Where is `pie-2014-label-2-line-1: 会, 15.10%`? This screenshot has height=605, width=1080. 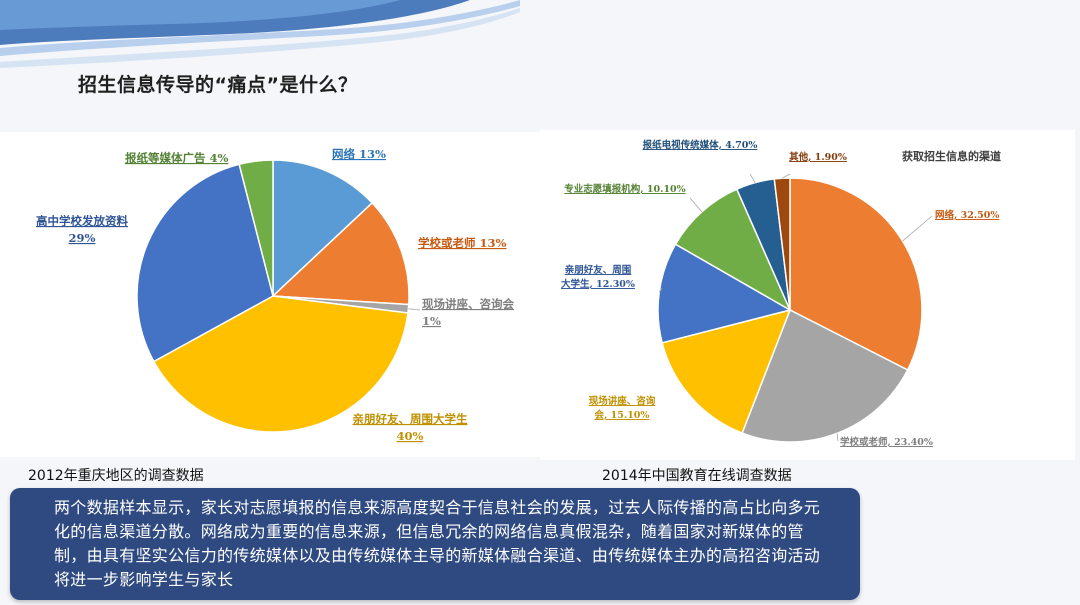 pie-2014-label-2-line-1: 会, 15.10% is located at coordinates (622, 415).